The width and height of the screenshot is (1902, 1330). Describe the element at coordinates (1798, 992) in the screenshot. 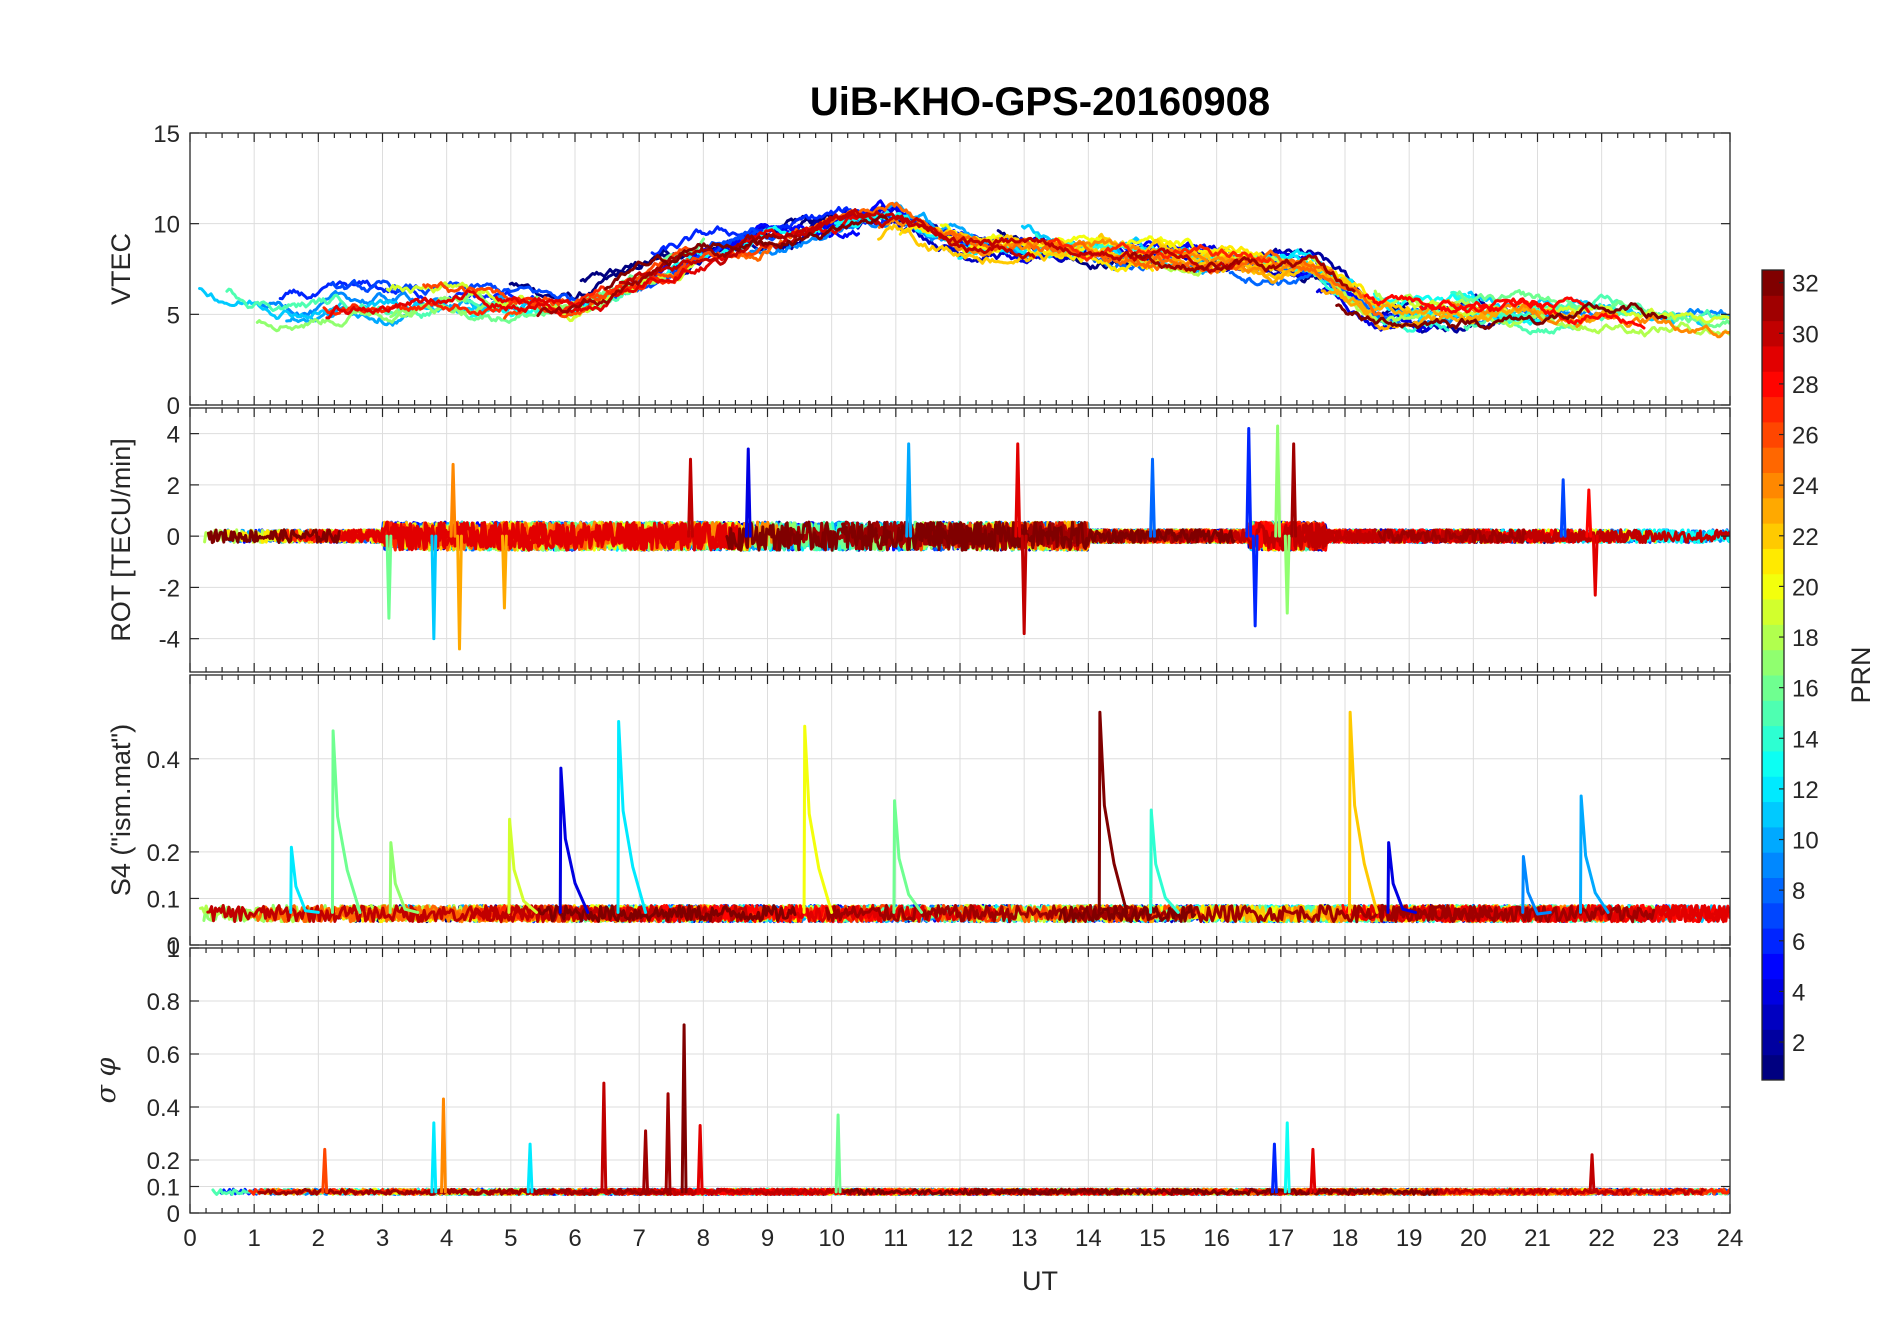

I see `colorbar-tick-label: 4` at that location.